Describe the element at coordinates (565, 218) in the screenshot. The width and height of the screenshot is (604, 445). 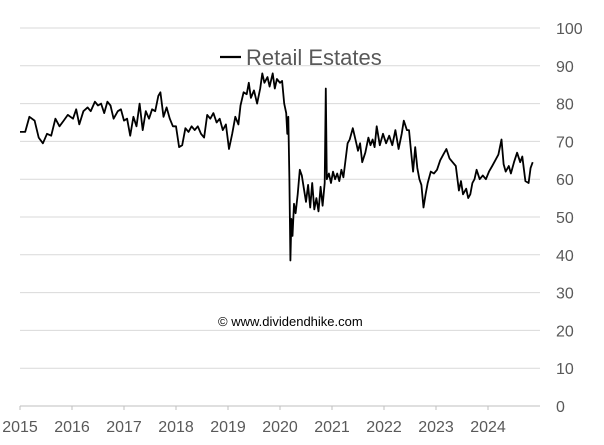
I see `y-tick-label: 50` at that location.